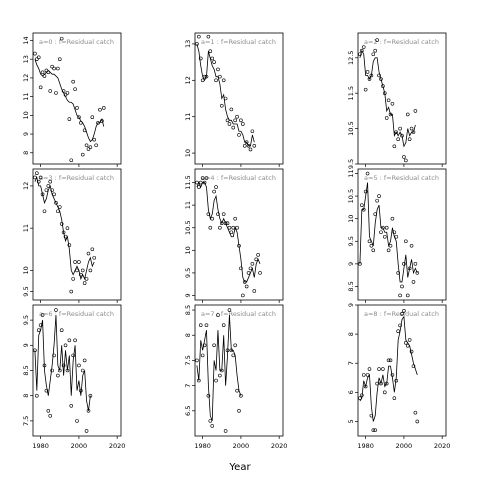 The image size is (480, 480). Describe the element at coordinates (188, 117) in the screenshot. I see `y-tick-label: 11` at that location.